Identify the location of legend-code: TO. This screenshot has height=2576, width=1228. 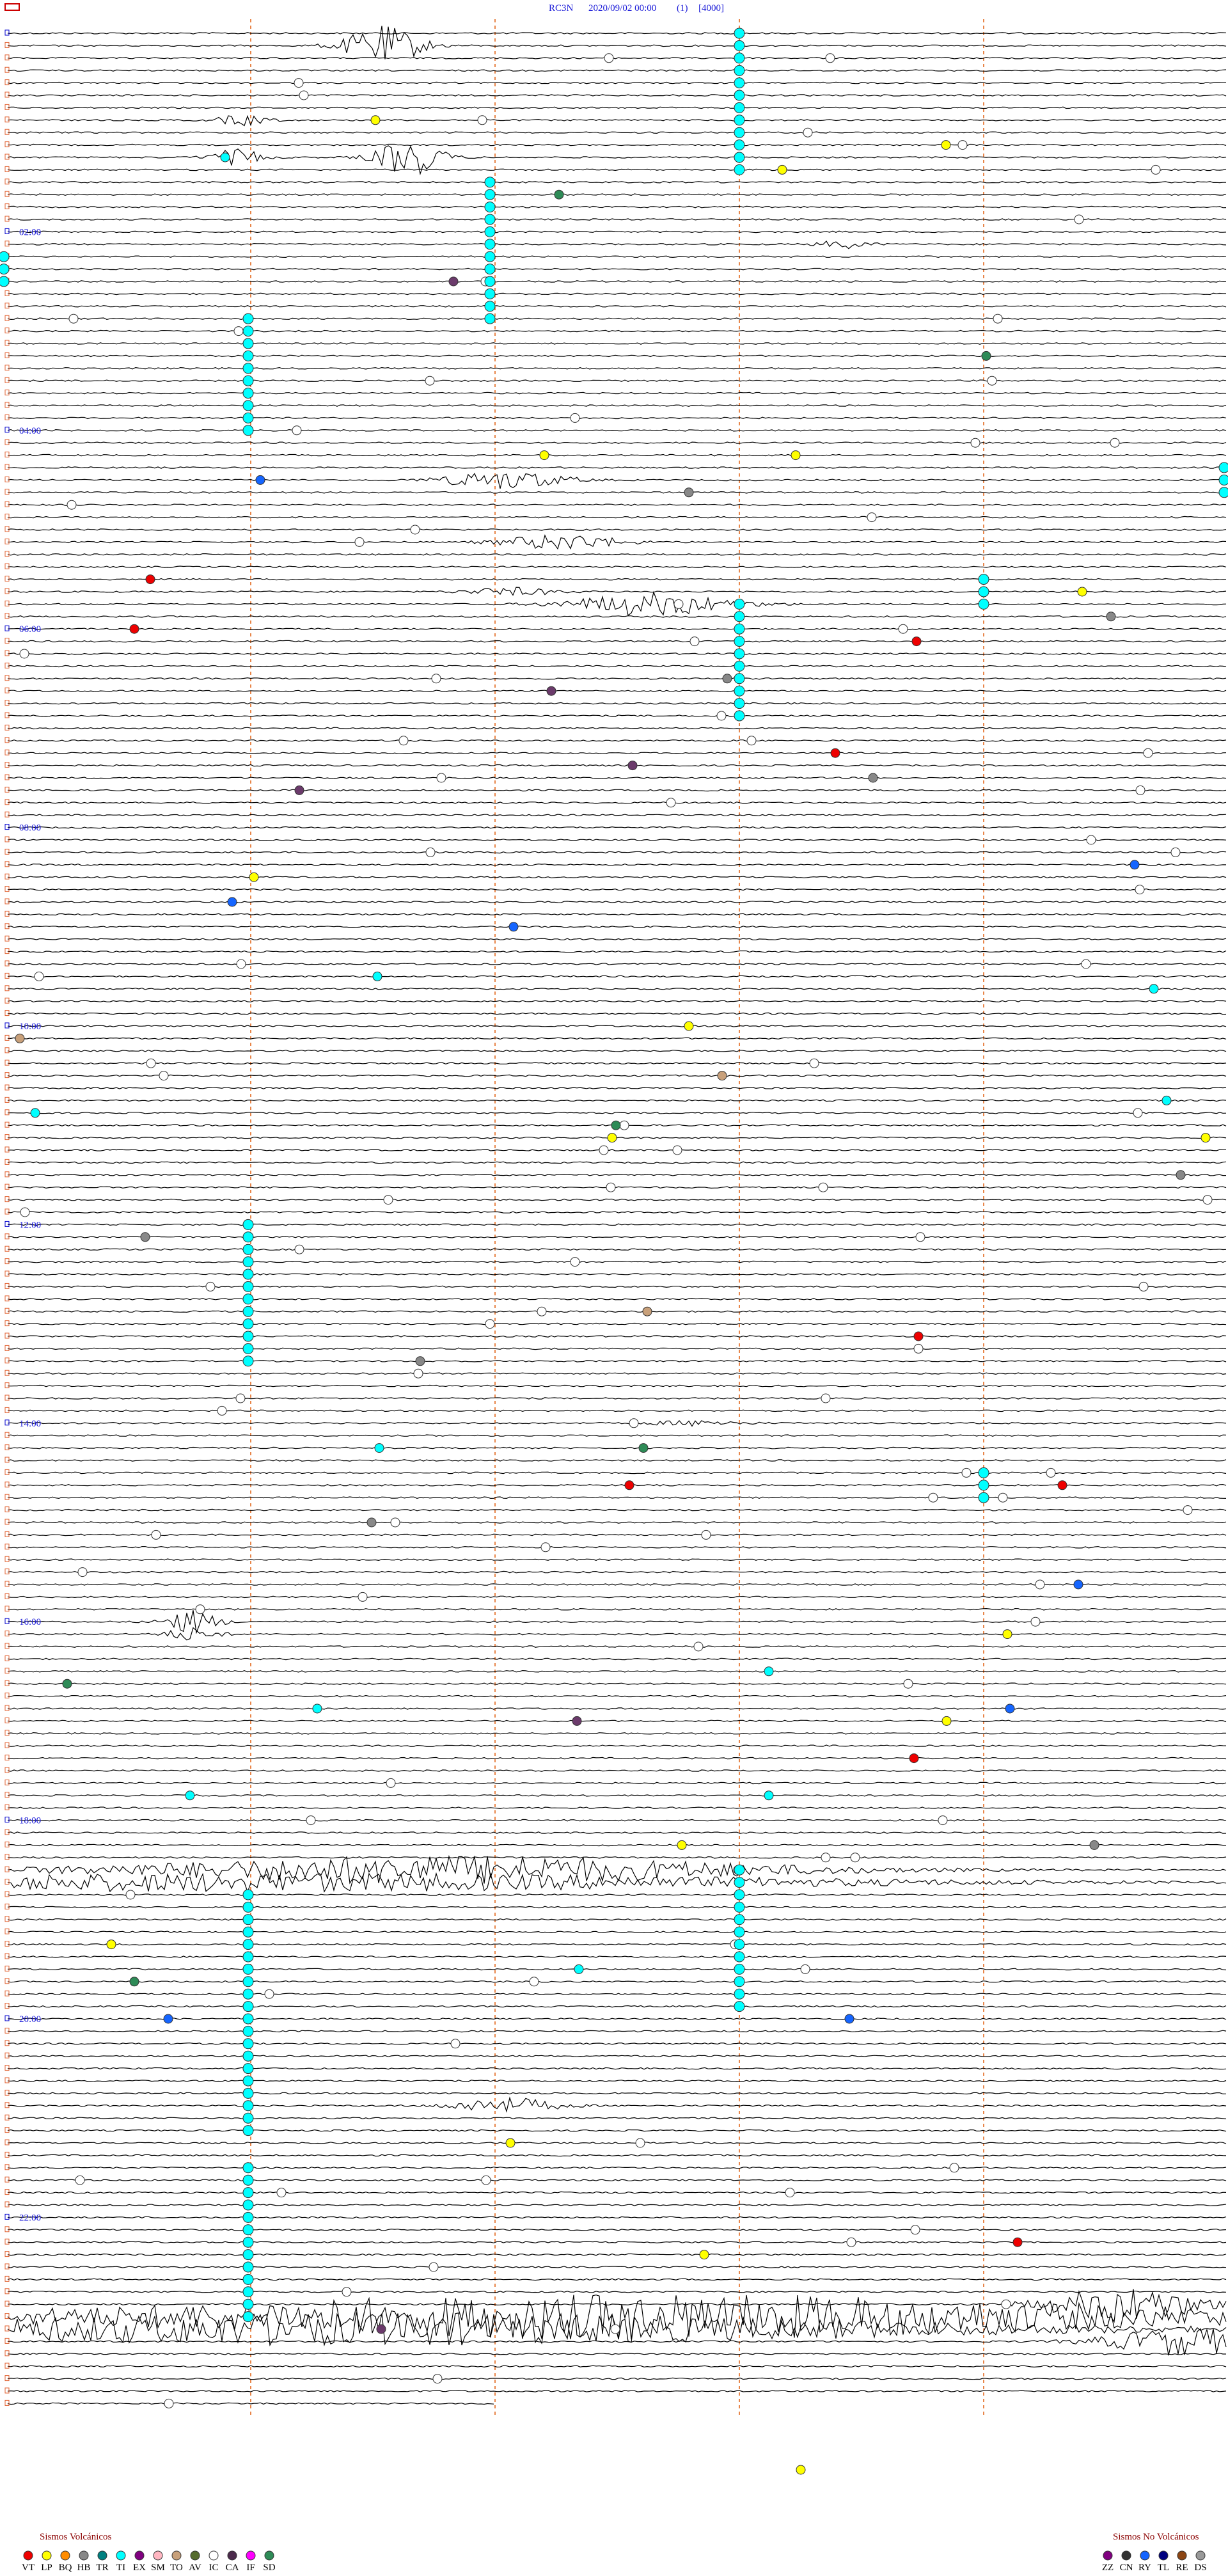
(176, 2568).